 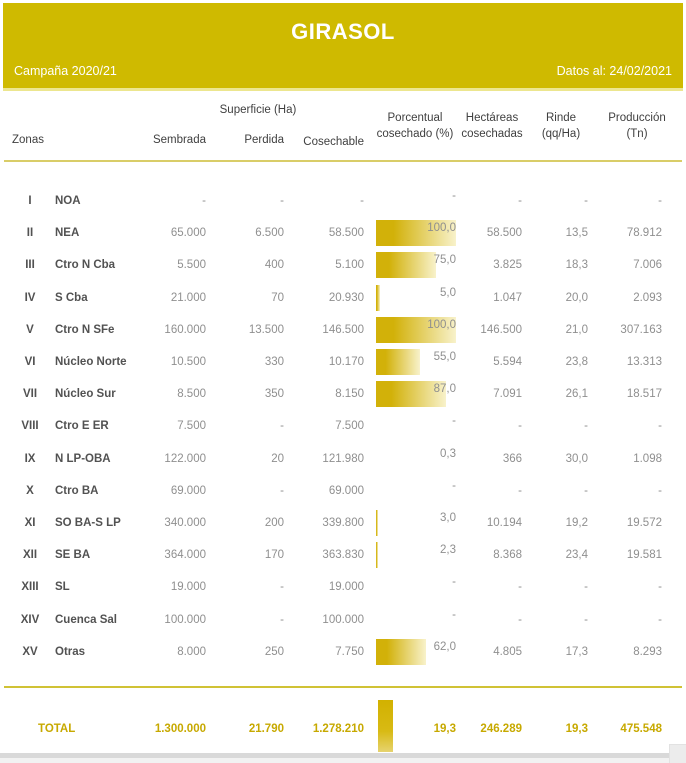 I want to click on zone-name: NOA, so click(x=68, y=201).